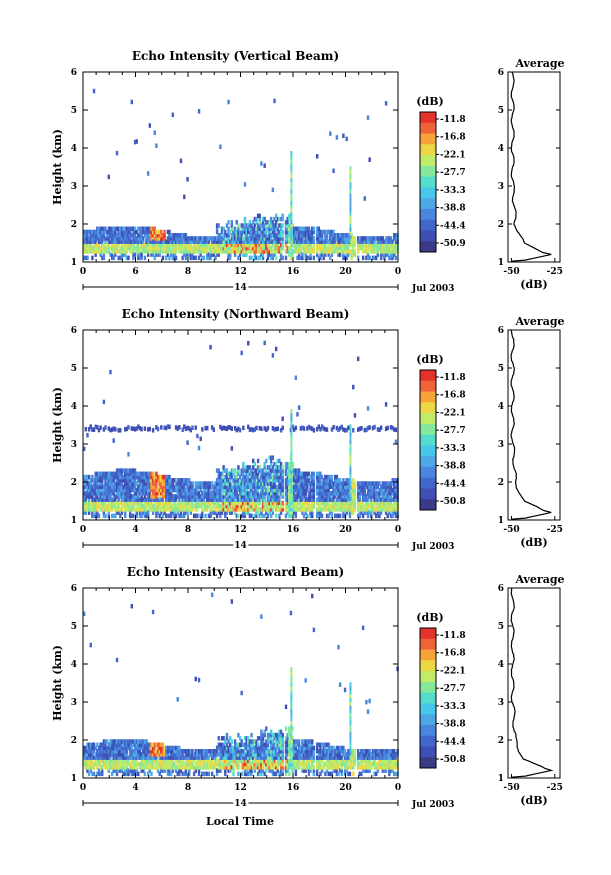  What do you see at coordinates (428, 462) in the screenshot?
I see `colorbar-segment` at bounding box center [428, 462].